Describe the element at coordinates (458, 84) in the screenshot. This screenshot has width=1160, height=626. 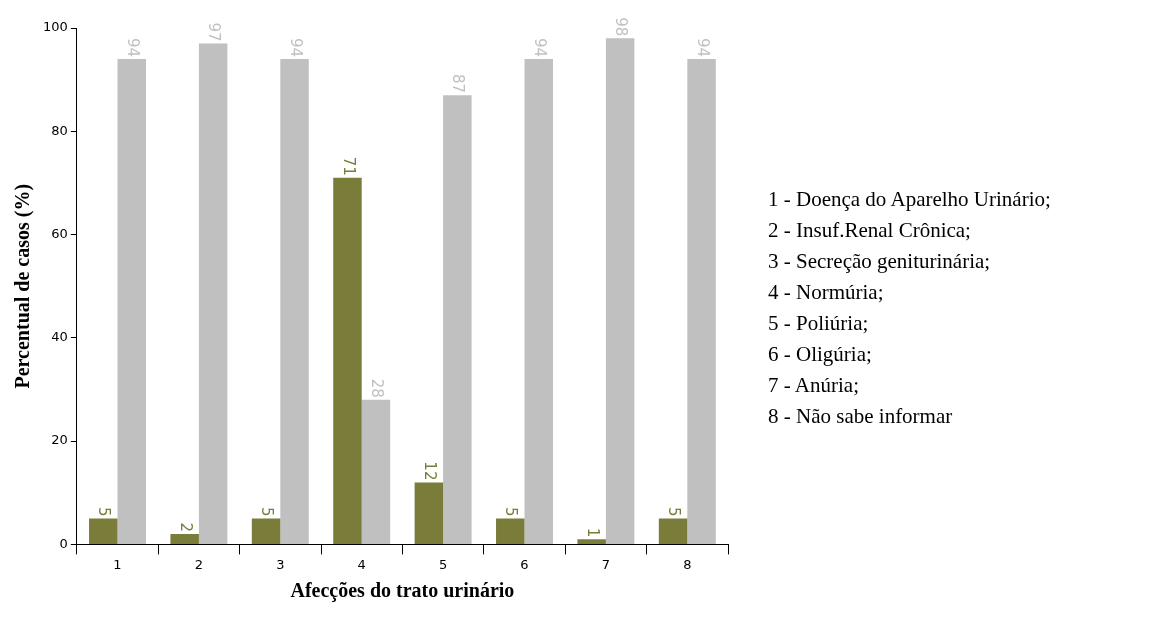
I see `data-label: 87` at that location.